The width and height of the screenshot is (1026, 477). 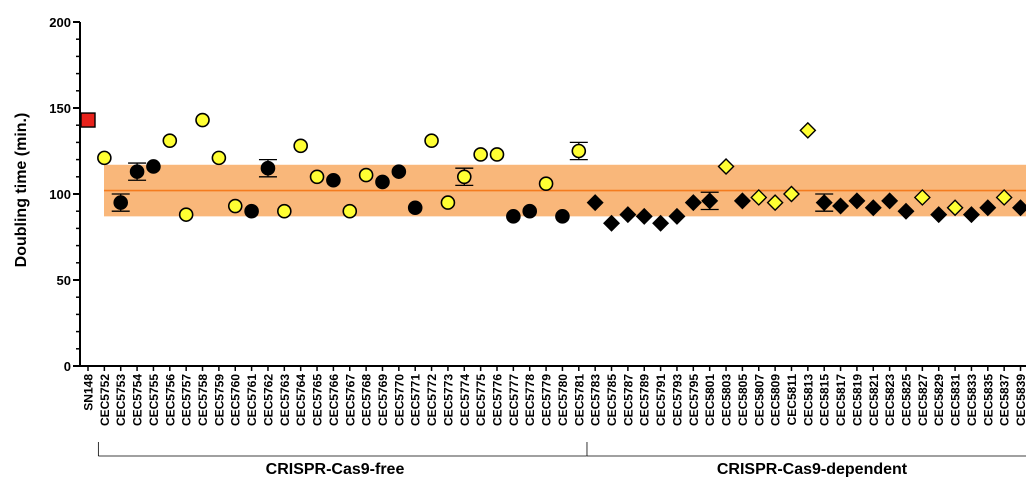 I want to click on data-point-CEC5831, so click(x=955, y=208).